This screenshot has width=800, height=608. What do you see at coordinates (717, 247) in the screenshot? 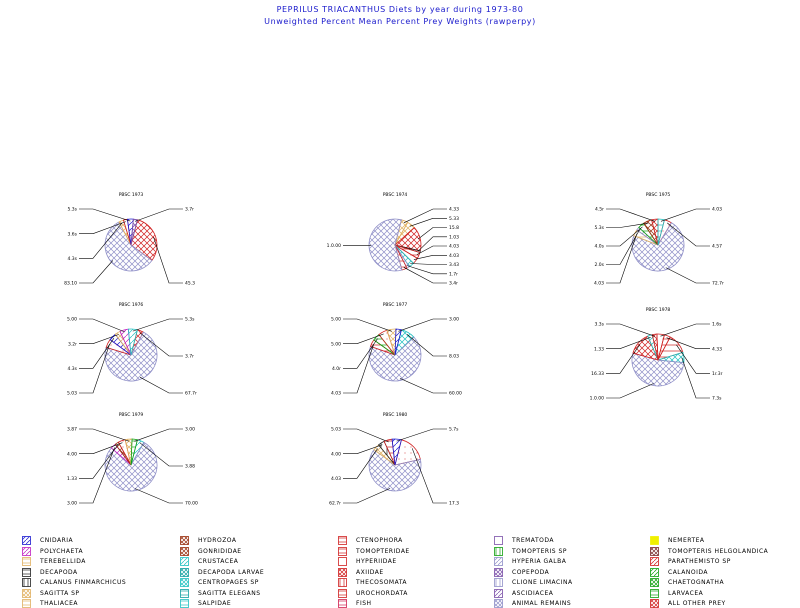
I see `slice-label: 4.57` at bounding box center [717, 247].